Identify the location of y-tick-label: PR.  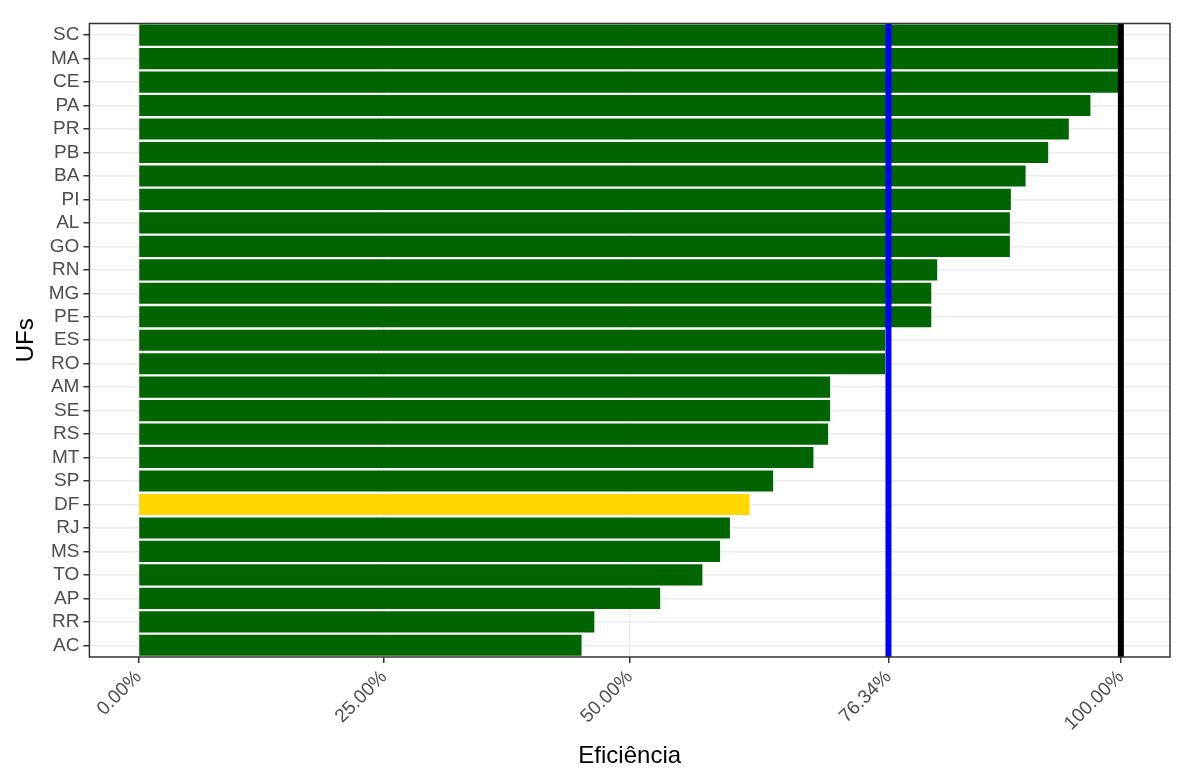
(66, 128).